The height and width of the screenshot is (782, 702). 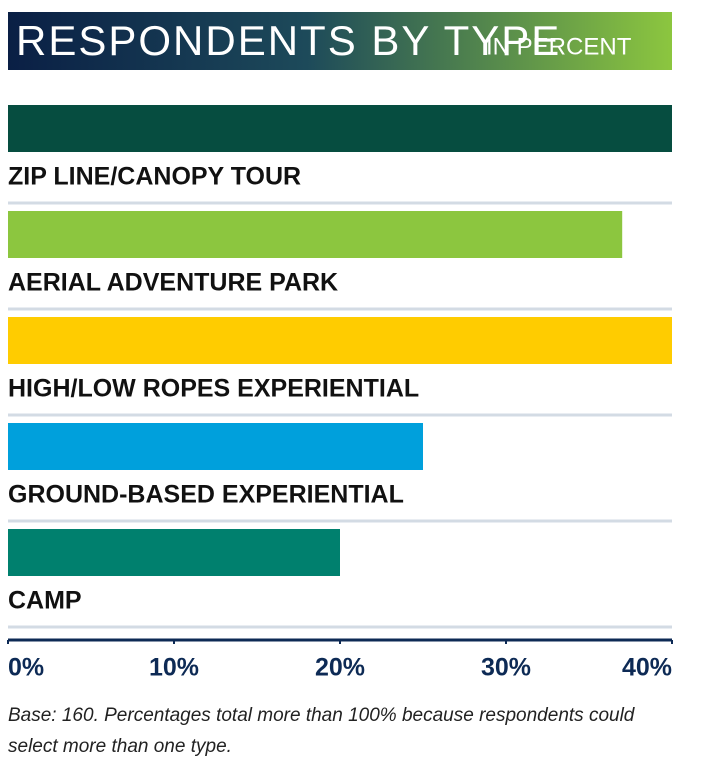 I want to click on category-label: HIGH/LOW ROPES EXPERIENTIAL, so click(x=213, y=389).